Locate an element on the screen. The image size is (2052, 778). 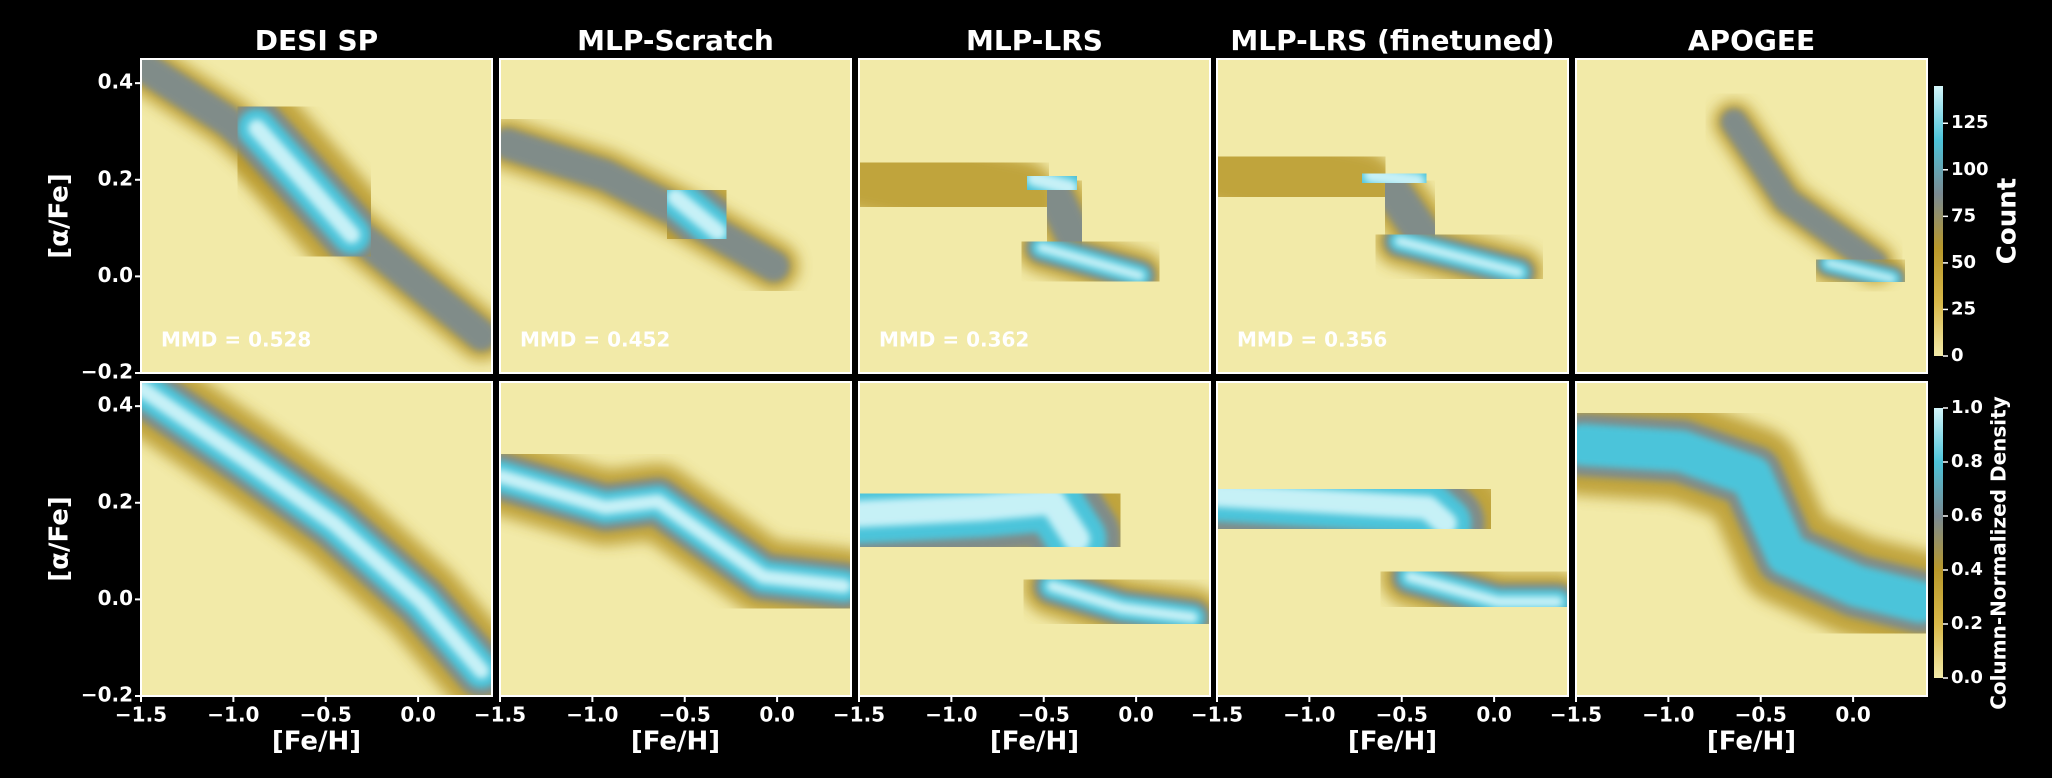
panel: MLP-LRS MMD = 0.362 is located at coordinates (1034, 199).